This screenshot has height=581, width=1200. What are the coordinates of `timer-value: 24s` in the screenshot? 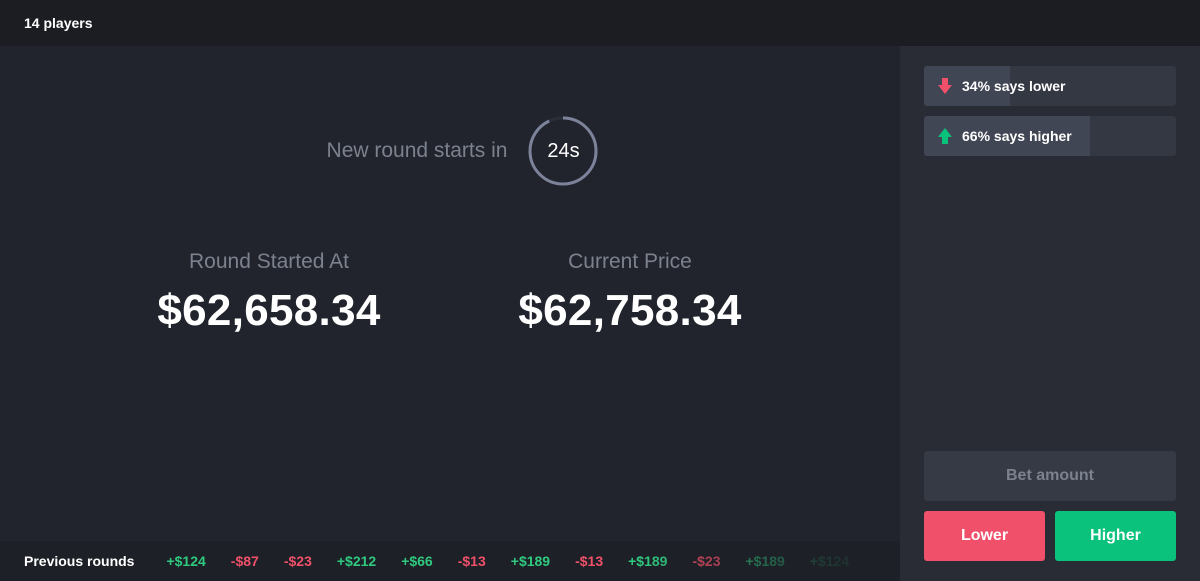 It's located at (563, 150).